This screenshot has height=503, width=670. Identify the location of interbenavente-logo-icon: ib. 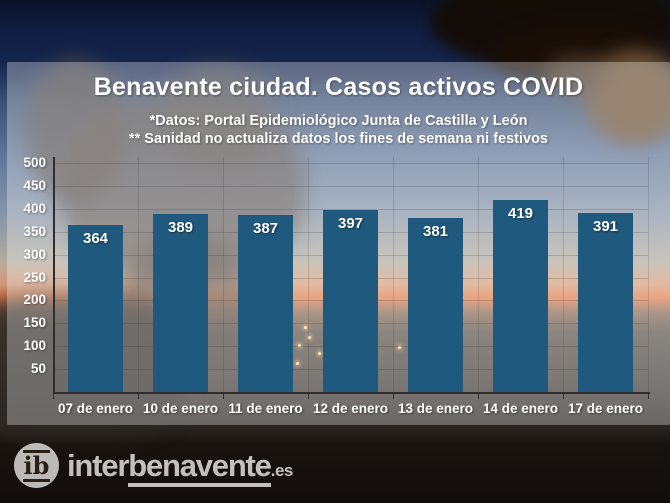
(36, 465).